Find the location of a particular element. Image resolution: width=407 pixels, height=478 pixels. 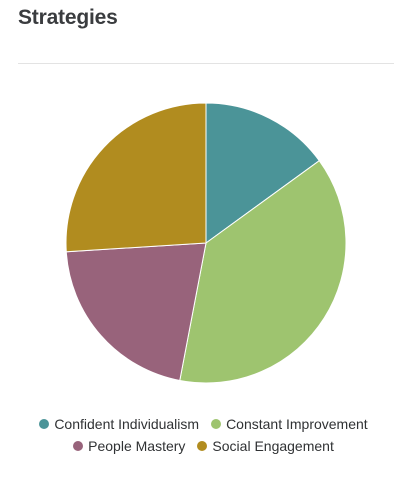

legend-item-social-engagement: Social Engagement is located at coordinates (265, 446).